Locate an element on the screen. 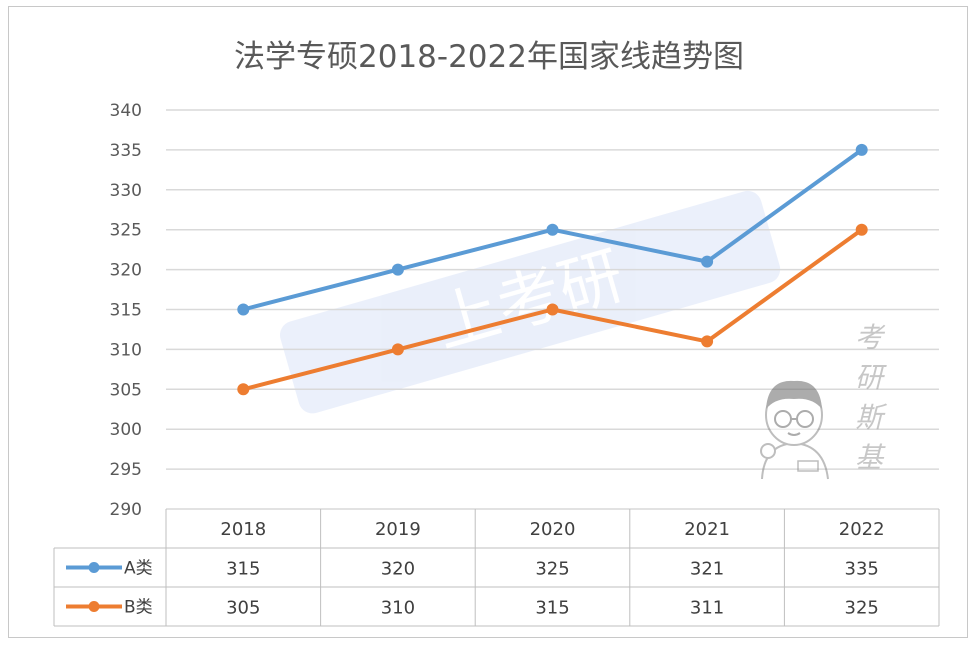 The height and width of the screenshot is (651, 977). y-tick-label: 330 is located at coordinates (126, 191).